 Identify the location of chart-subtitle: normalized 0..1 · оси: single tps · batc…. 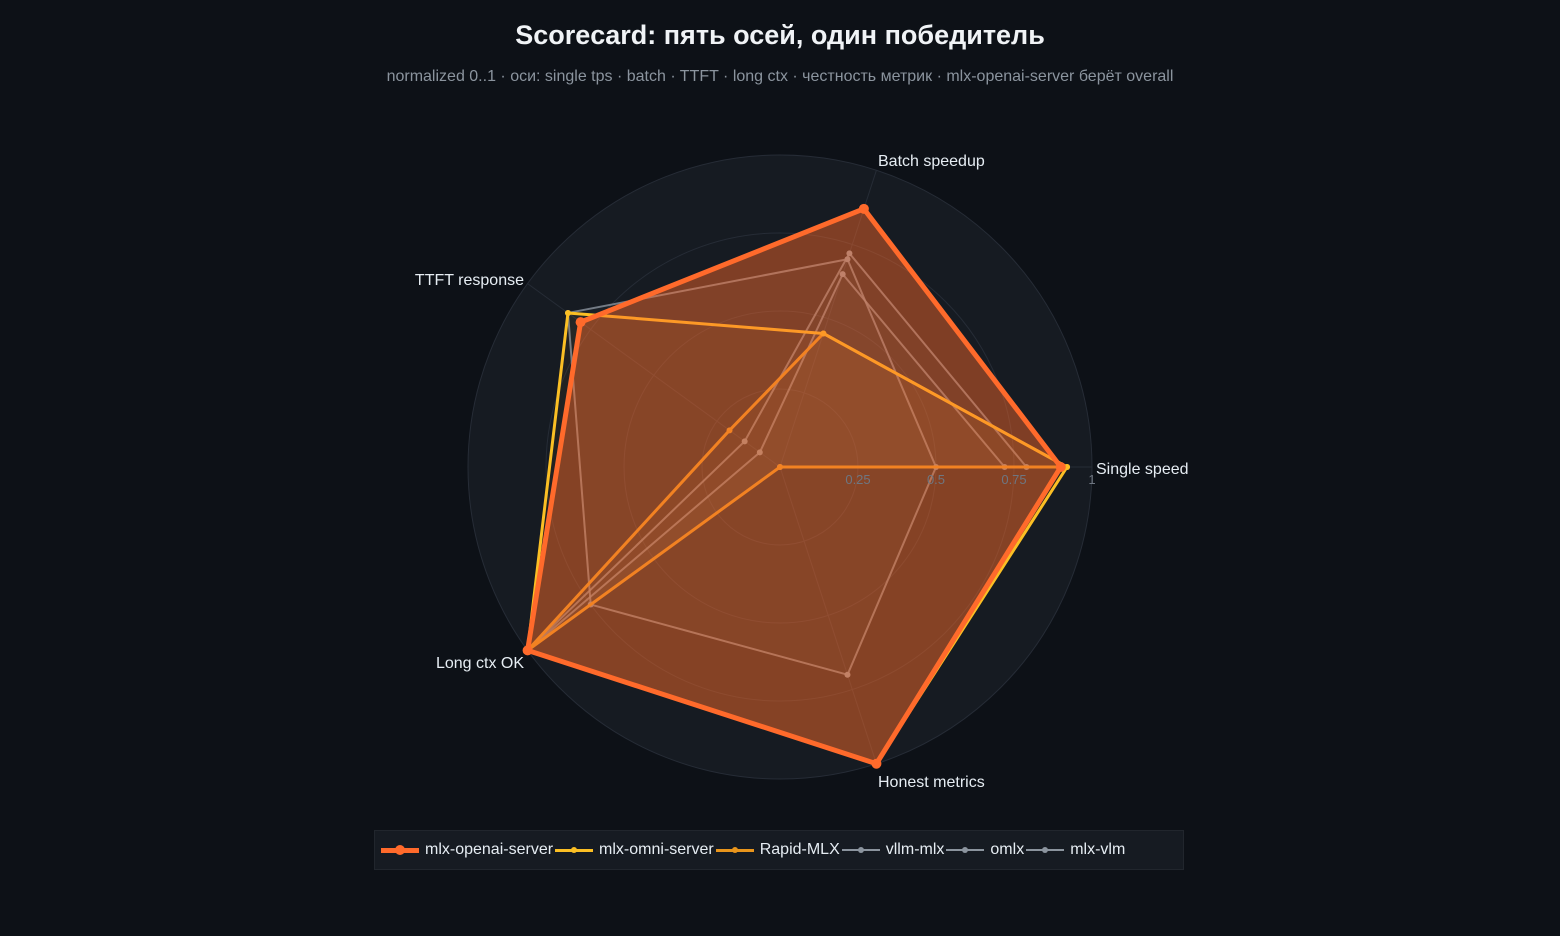
(780, 76).